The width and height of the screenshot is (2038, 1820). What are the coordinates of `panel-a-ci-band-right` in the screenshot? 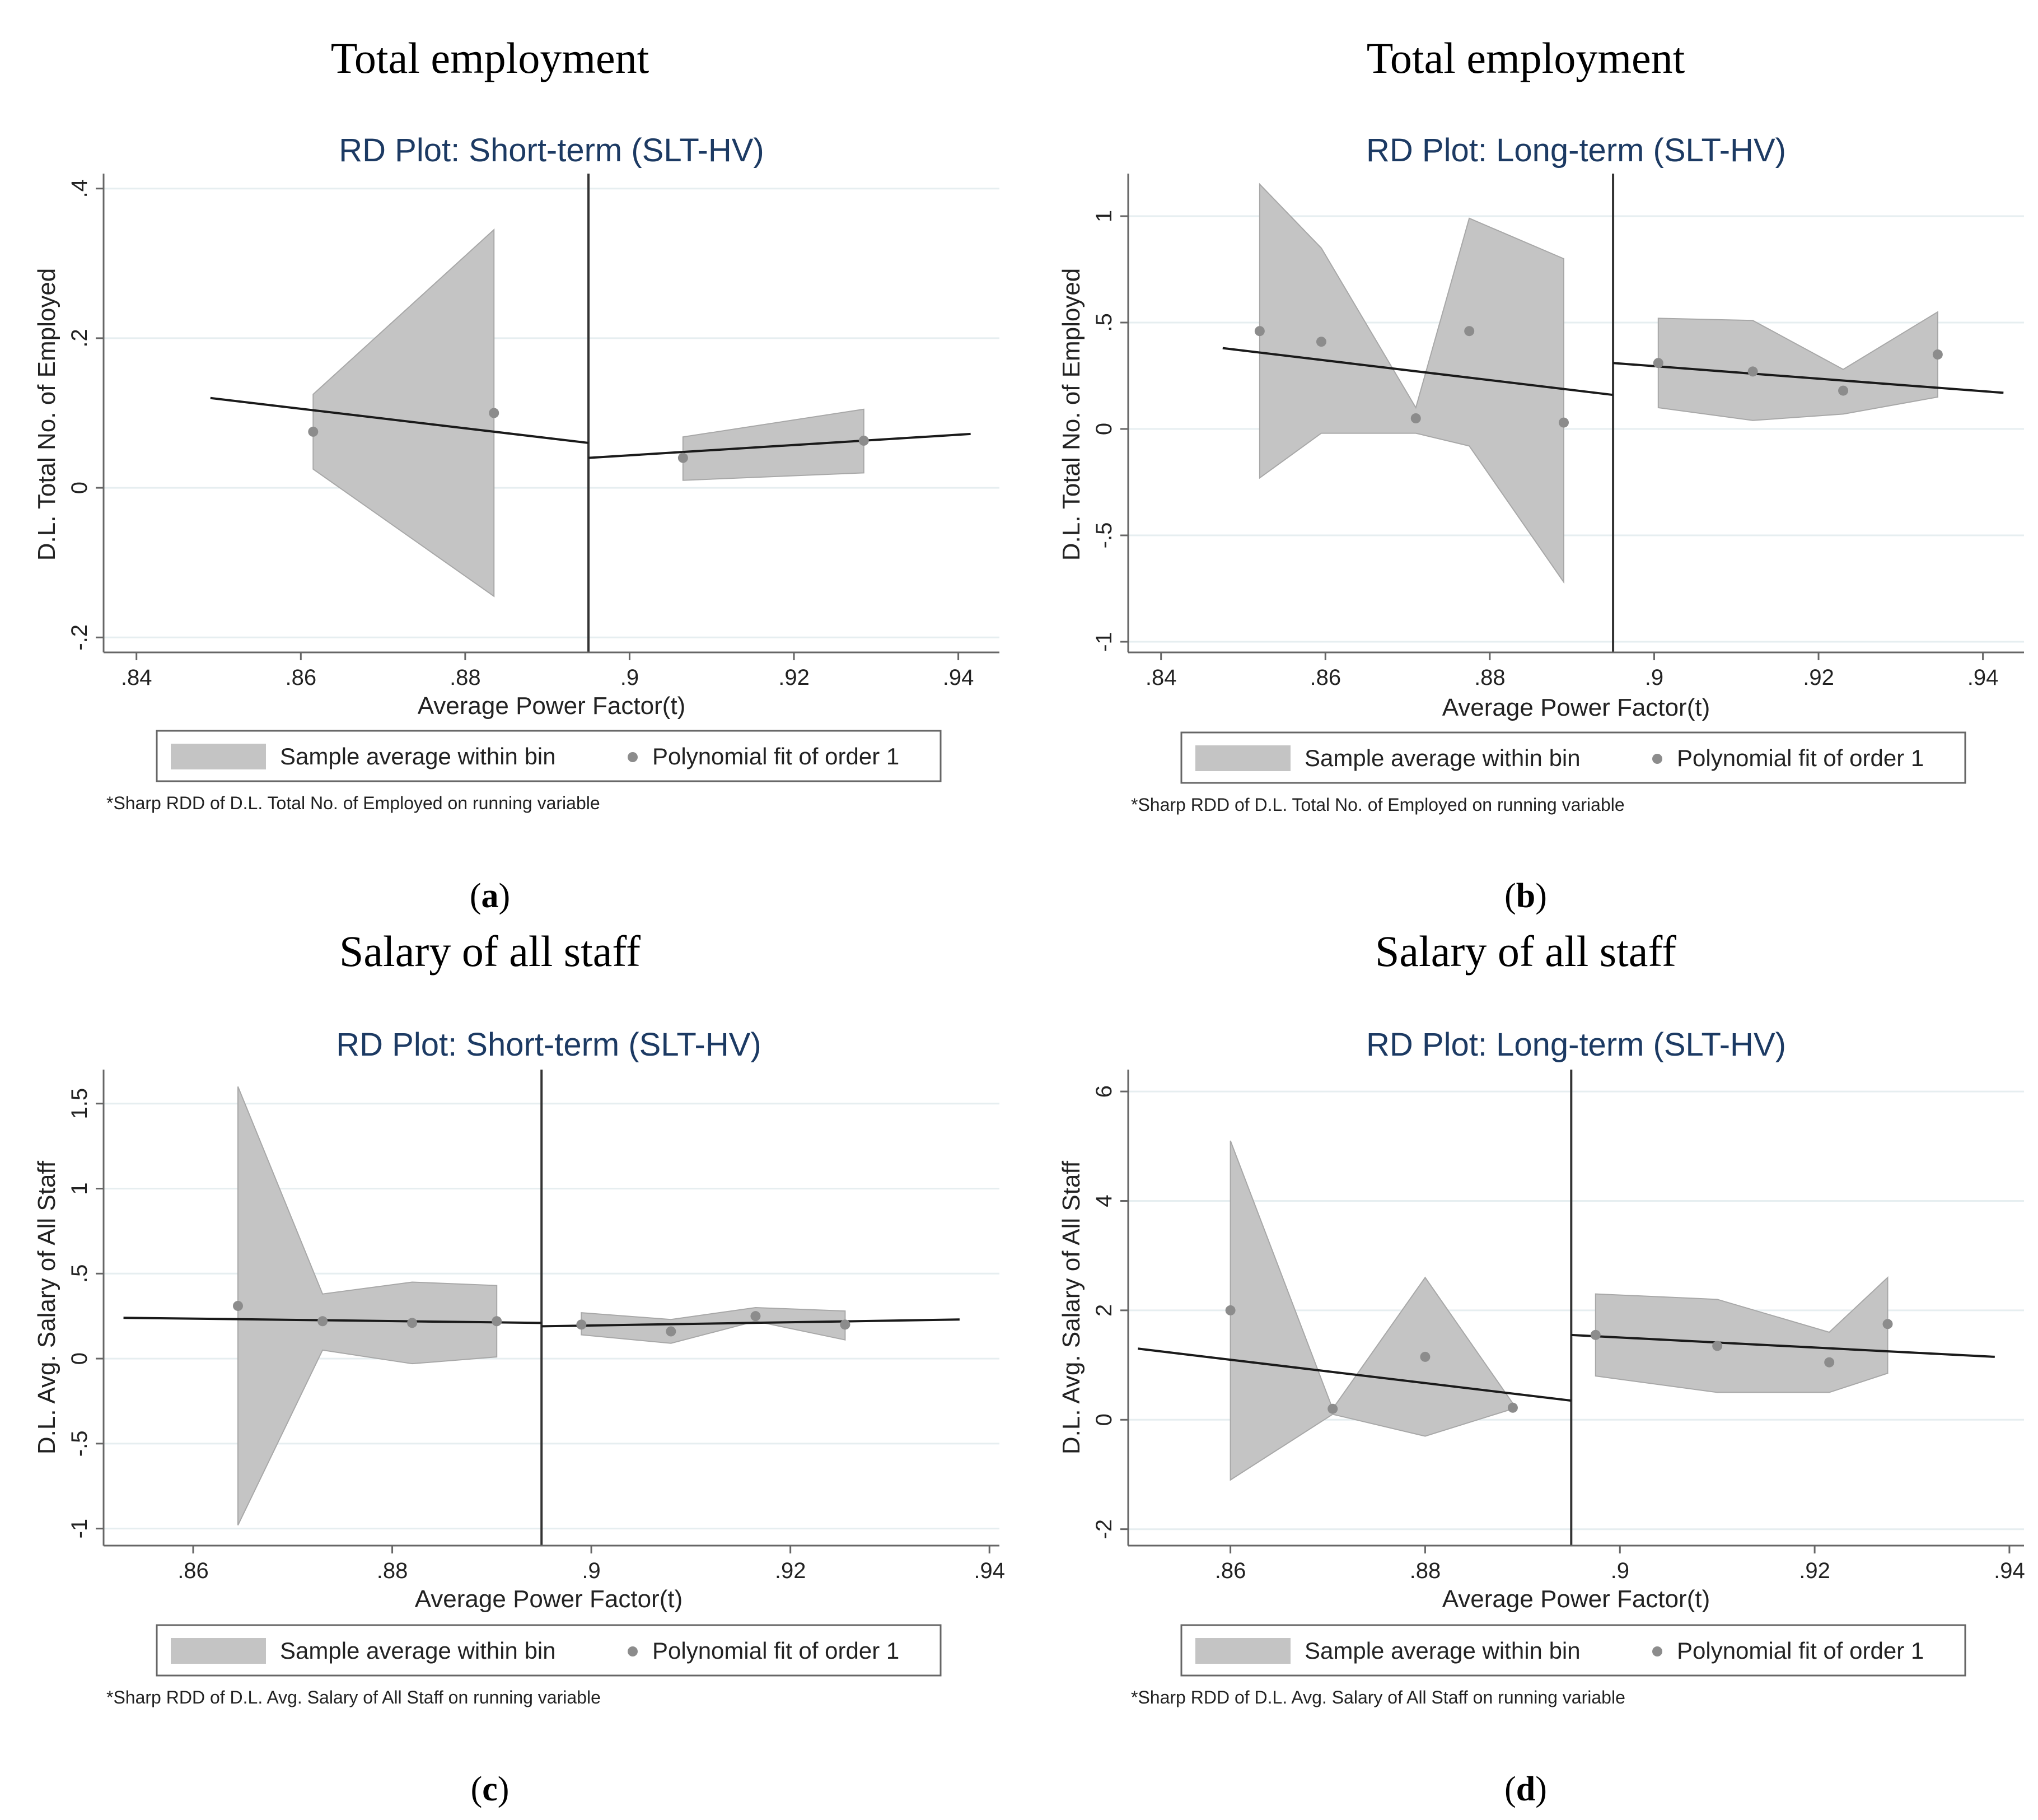 It's located at (773, 445).